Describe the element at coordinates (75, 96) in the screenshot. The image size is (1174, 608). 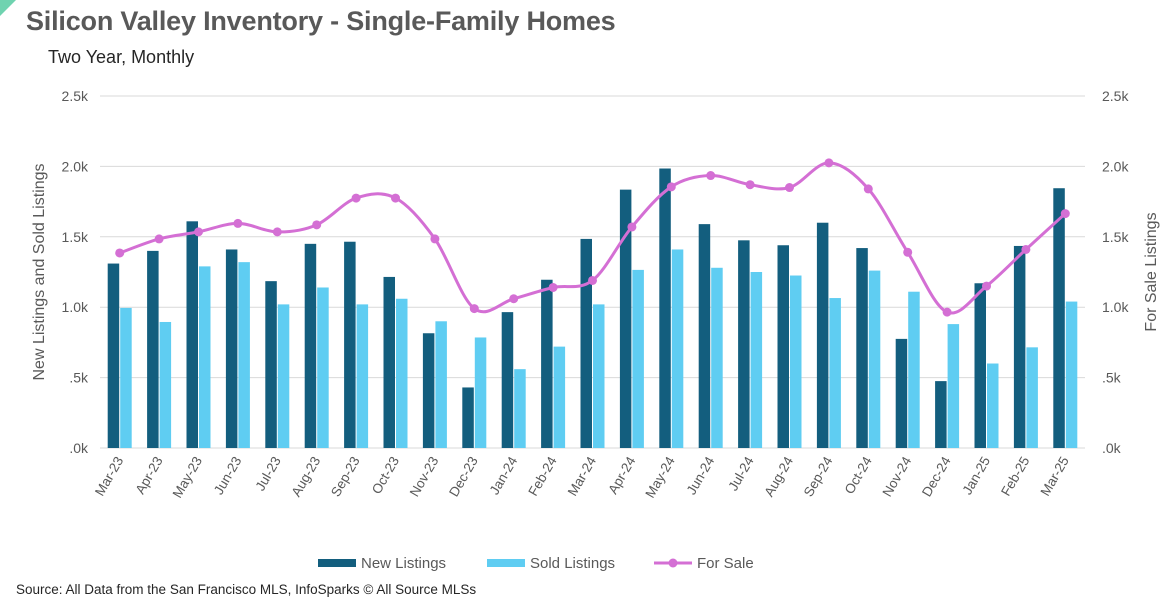
I see `y-tick-label: 2.5k` at that location.